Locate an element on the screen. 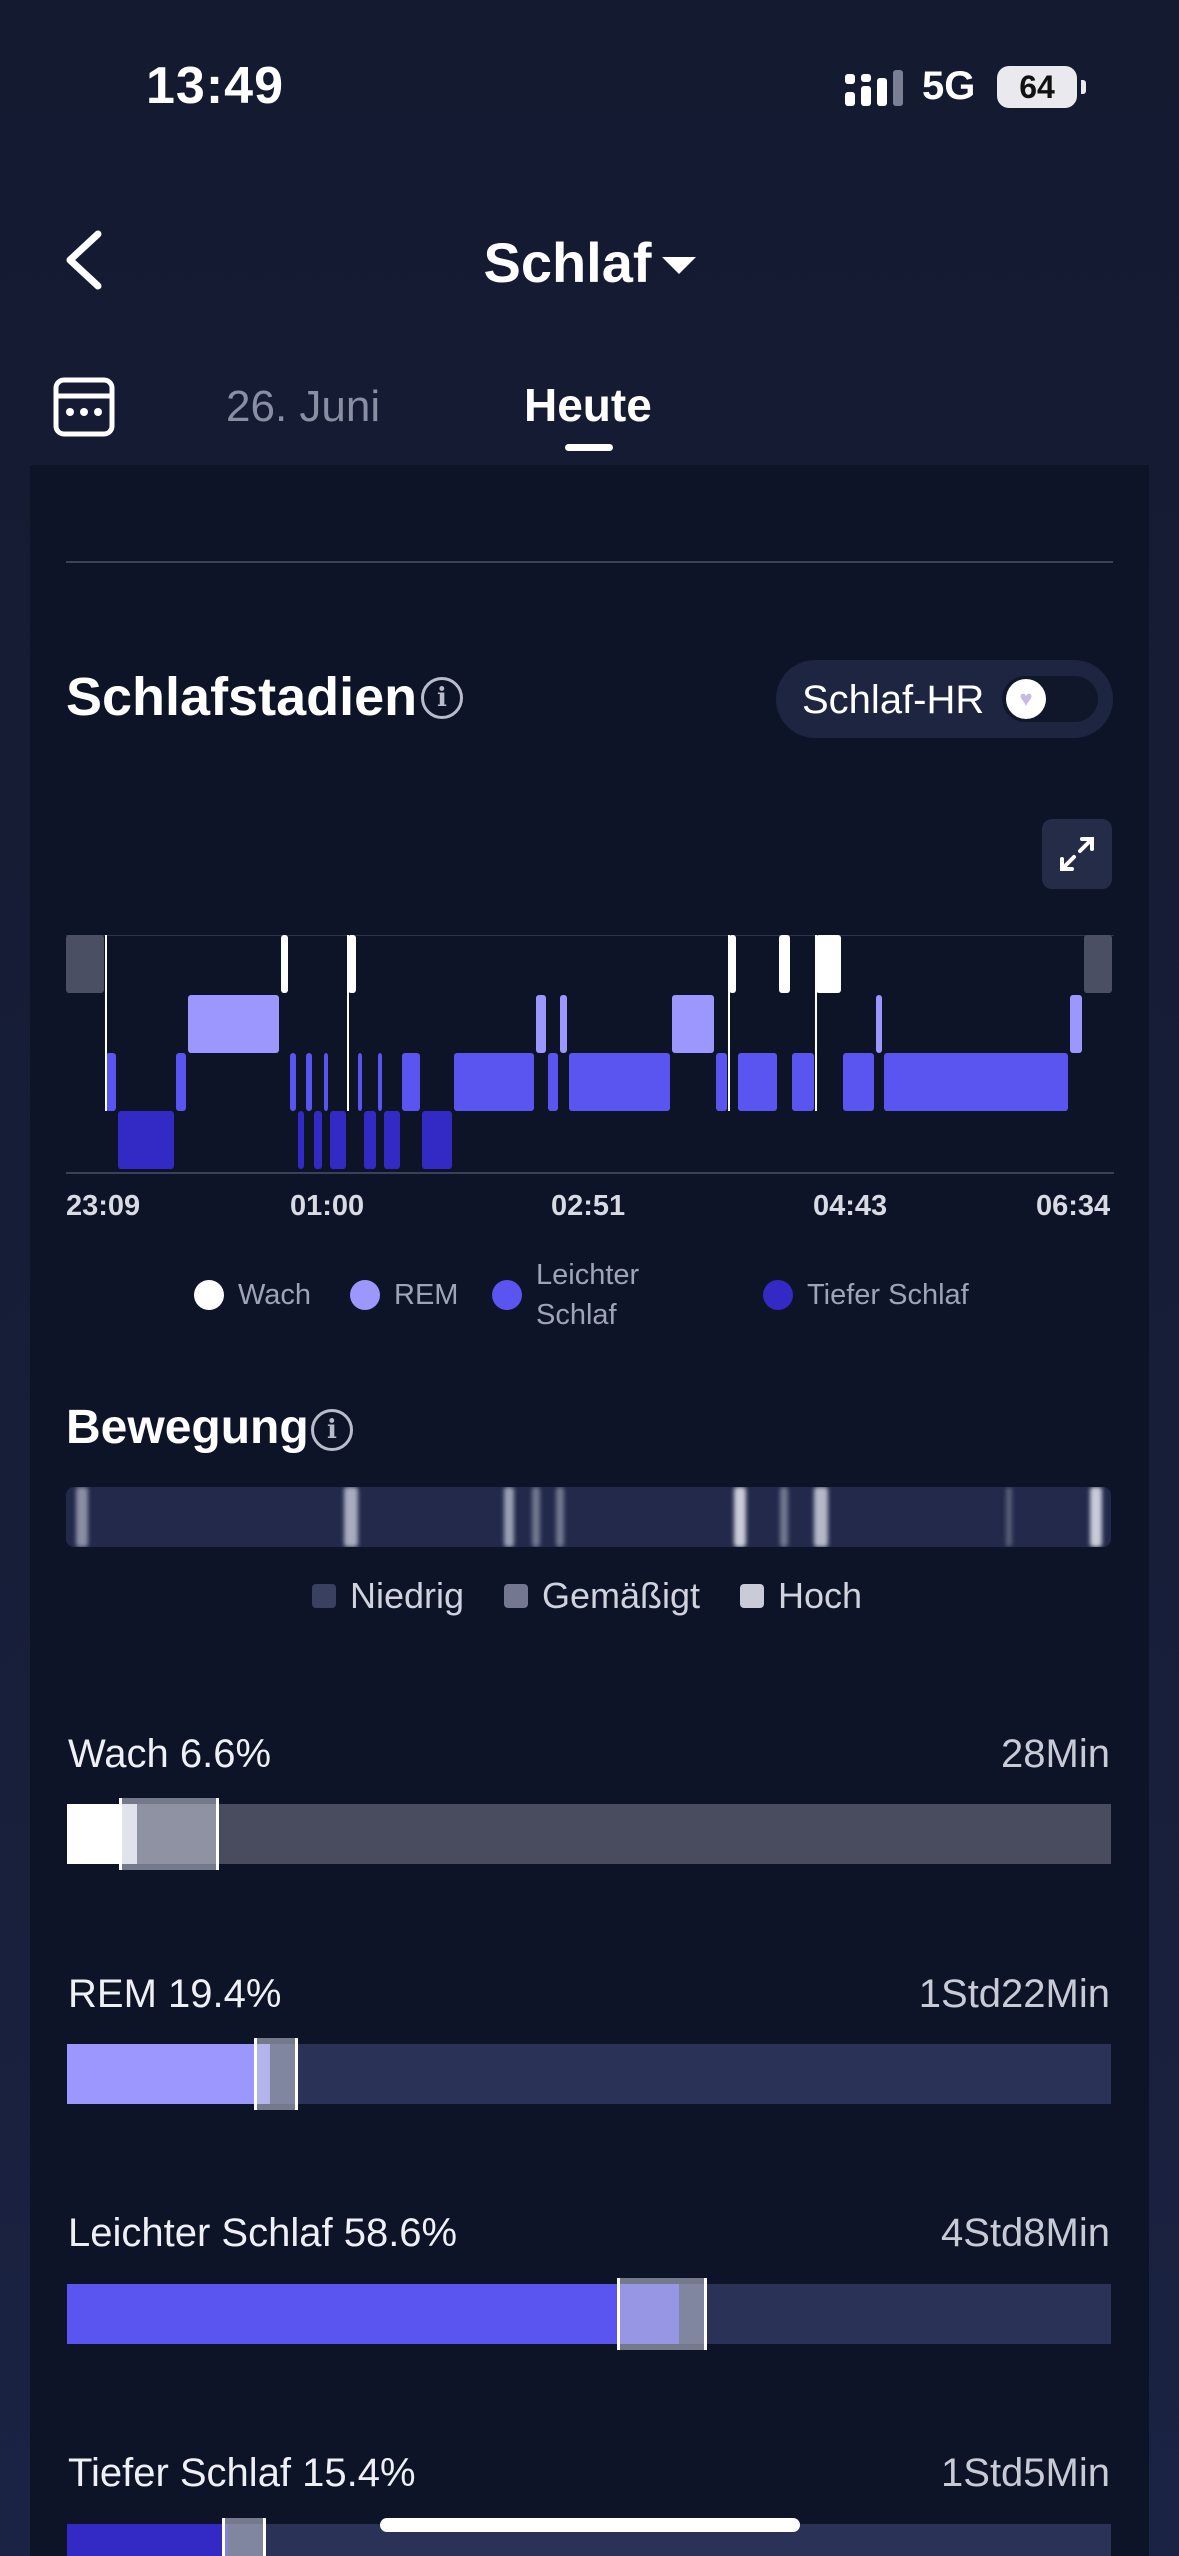 Image resolution: width=1179 pixels, height=2556 pixels. legend-item-wach: Wach is located at coordinates (252, 1295).